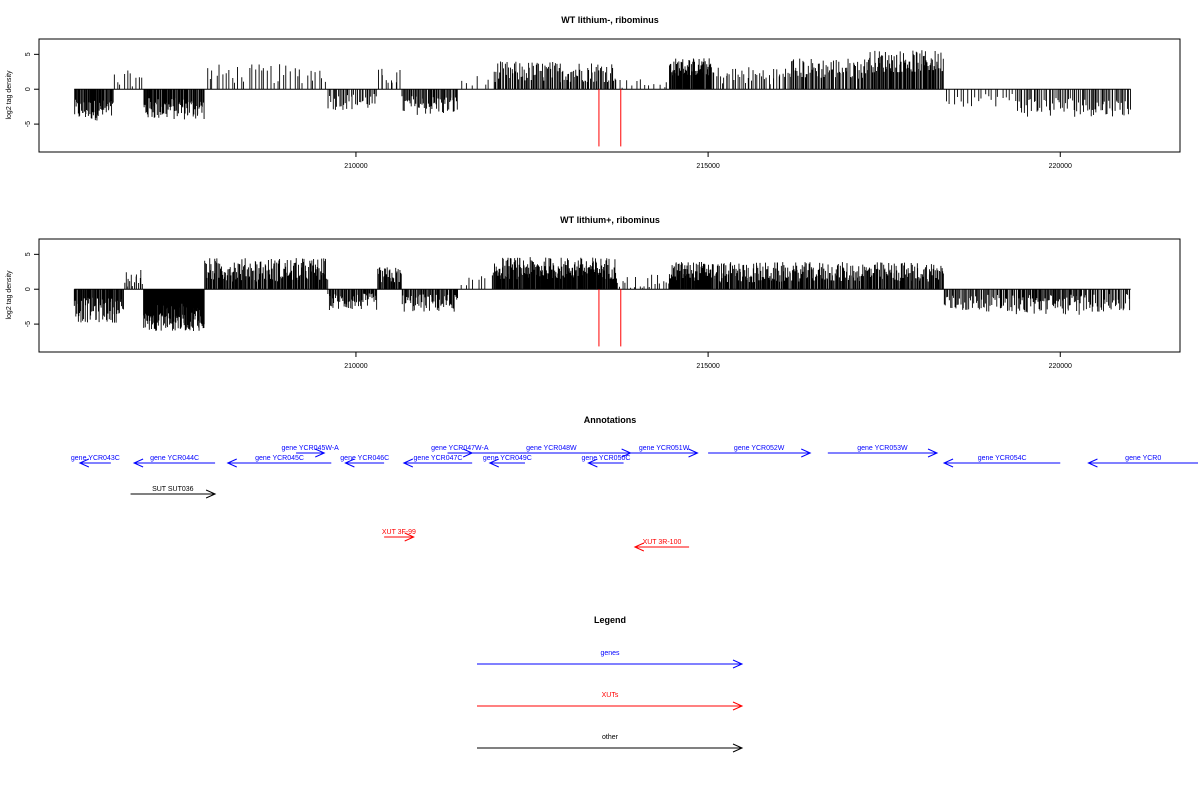 The height and width of the screenshot is (800, 1200). I want to click on feature-gene: gene YCR047W-A, so click(460, 451).